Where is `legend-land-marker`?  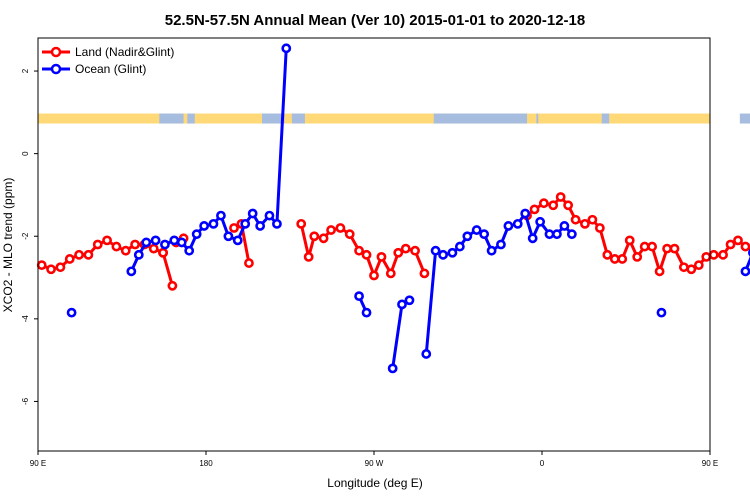
legend-land-marker is located at coordinates (56, 52).